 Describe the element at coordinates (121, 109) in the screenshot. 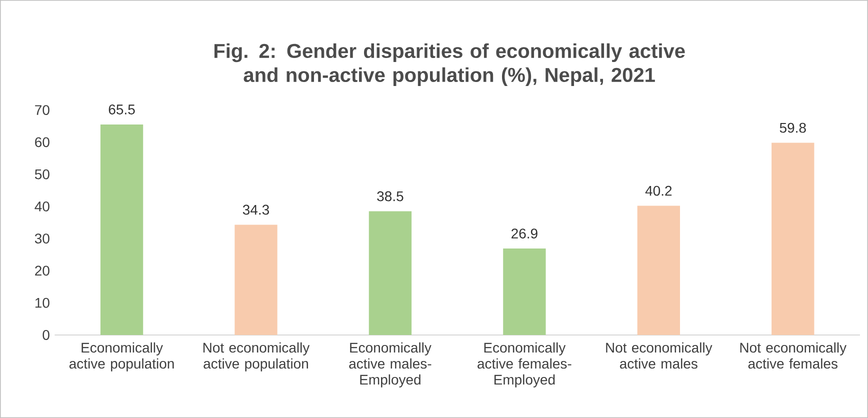

I see `data-label: 65.5` at that location.